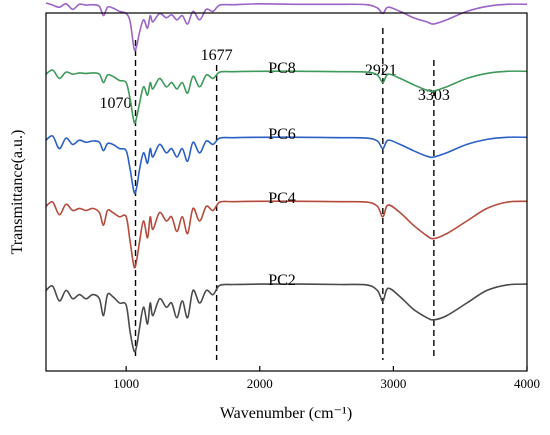  Describe the element at coordinates (393, 383) in the screenshot. I see `x-tick-label-3000: 3000` at that location.